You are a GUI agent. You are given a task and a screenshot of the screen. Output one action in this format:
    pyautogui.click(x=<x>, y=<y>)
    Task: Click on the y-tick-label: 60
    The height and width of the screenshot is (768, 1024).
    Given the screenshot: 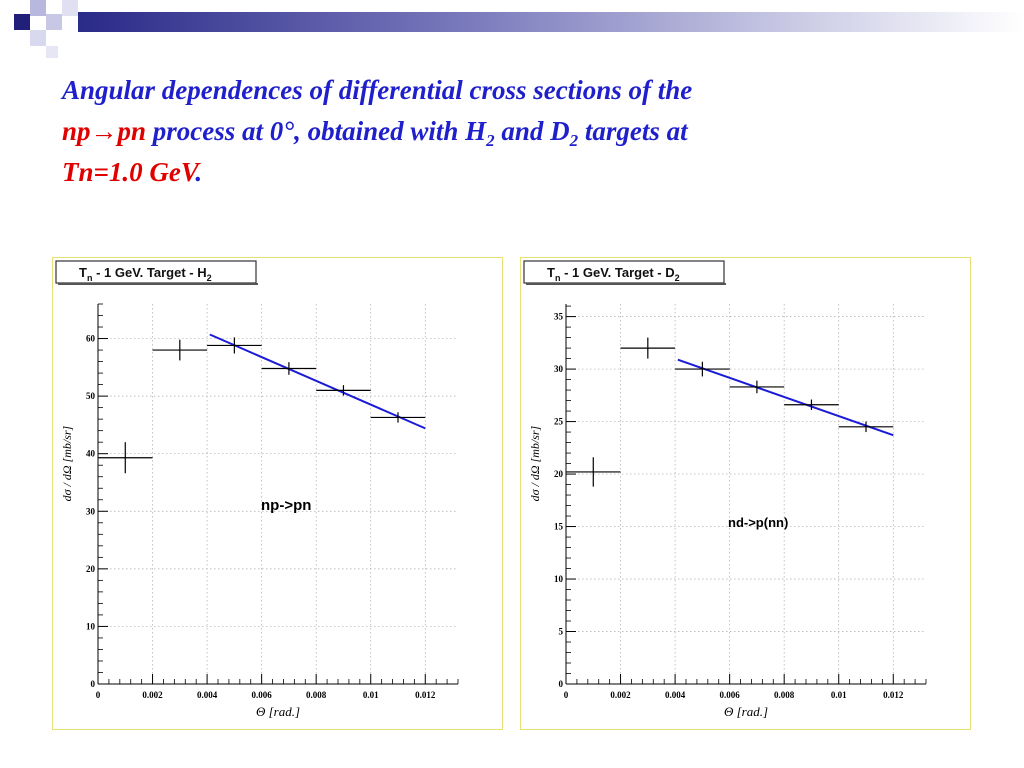 What is the action you would take?
    pyautogui.click(x=91, y=339)
    